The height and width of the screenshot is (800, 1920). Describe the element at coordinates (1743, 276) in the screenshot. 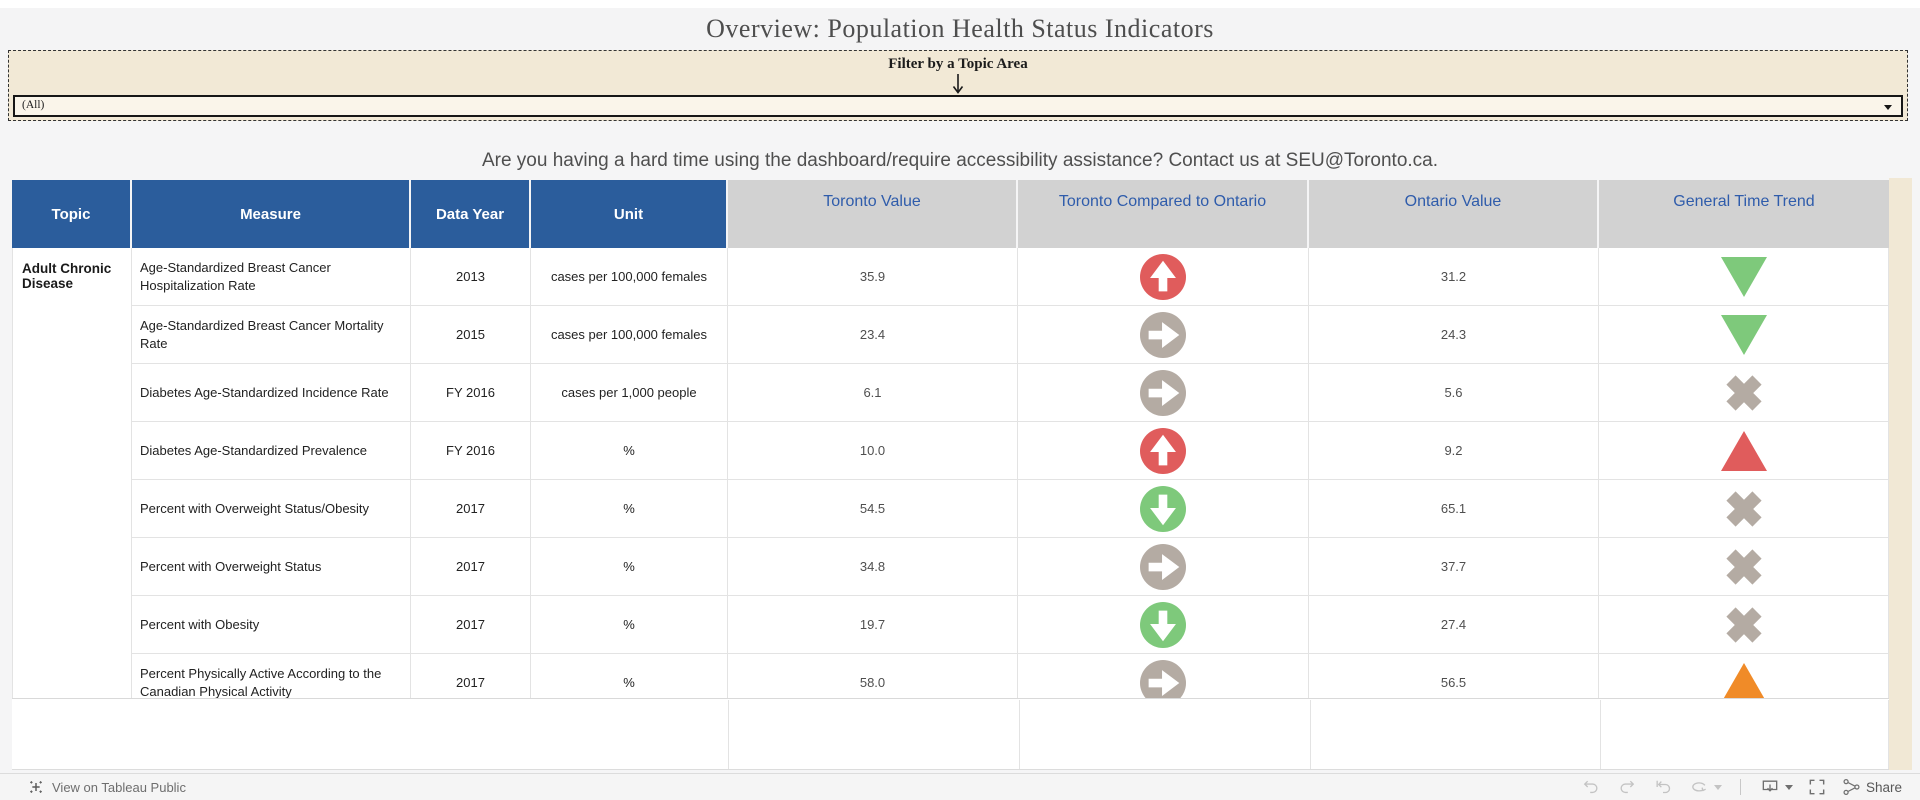

I see `triangle-down-green-icon` at that location.